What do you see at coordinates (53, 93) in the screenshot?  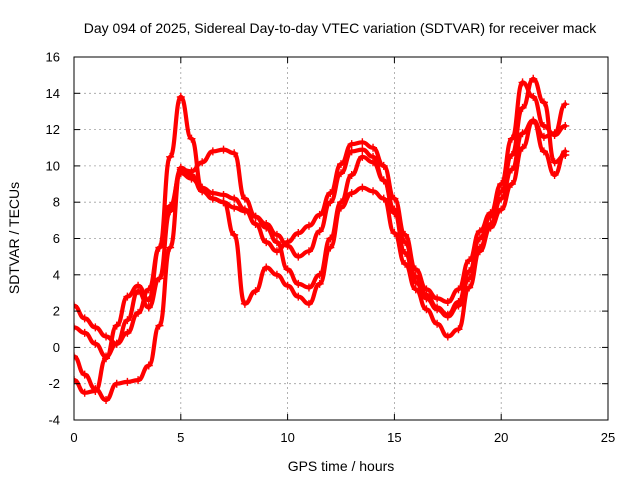 I see `y-tick-label: 14` at bounding box center [53, 93].